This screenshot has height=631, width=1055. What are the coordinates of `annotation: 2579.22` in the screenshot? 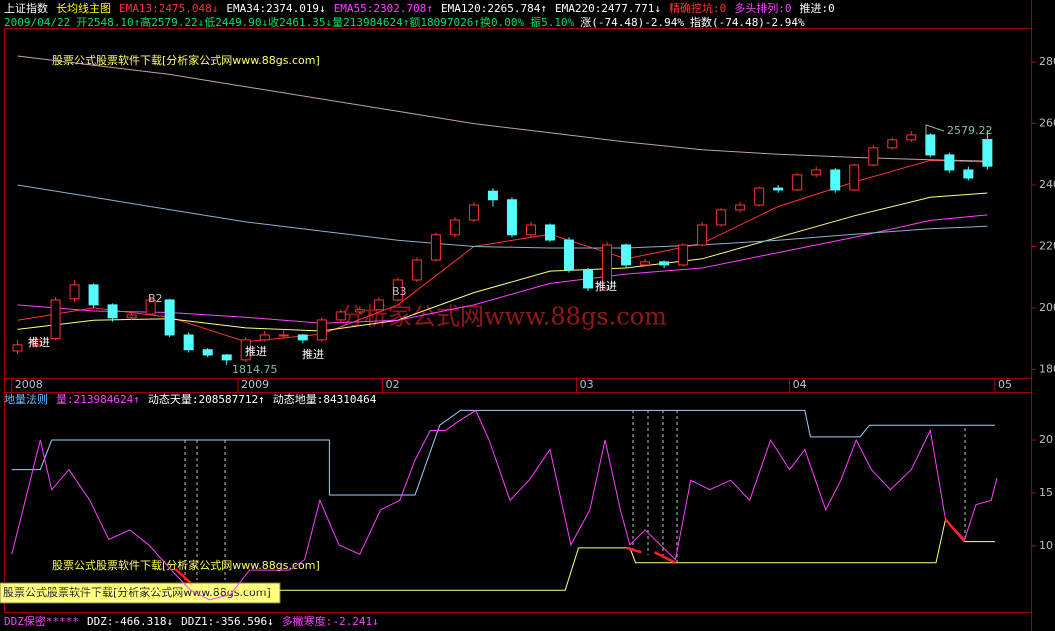 It's located at (970, 130).